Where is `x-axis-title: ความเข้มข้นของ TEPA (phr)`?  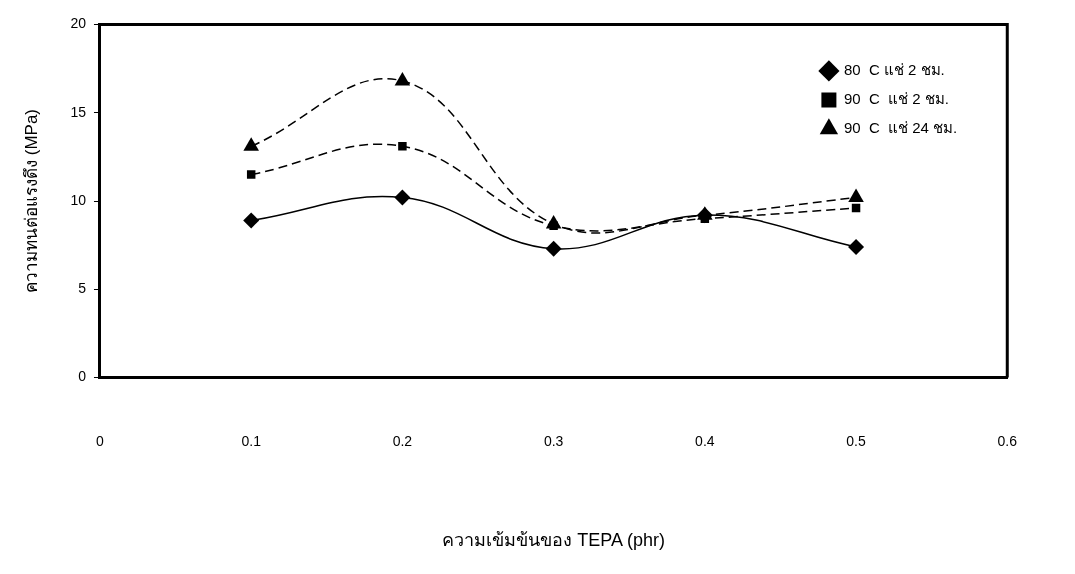 x-axis-title: ความเข้มข้นของ TEPA (phr) is located at coordinates (553, 540).